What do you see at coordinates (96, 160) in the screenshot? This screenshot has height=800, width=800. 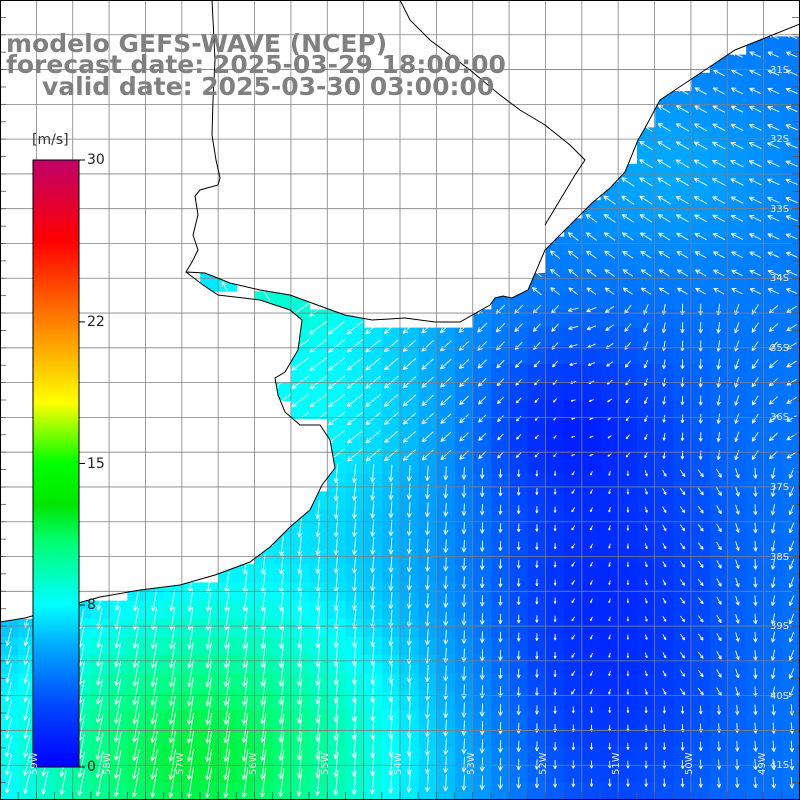 I see `colorbar-tick-label: 30` at bounding box center [96, 160].